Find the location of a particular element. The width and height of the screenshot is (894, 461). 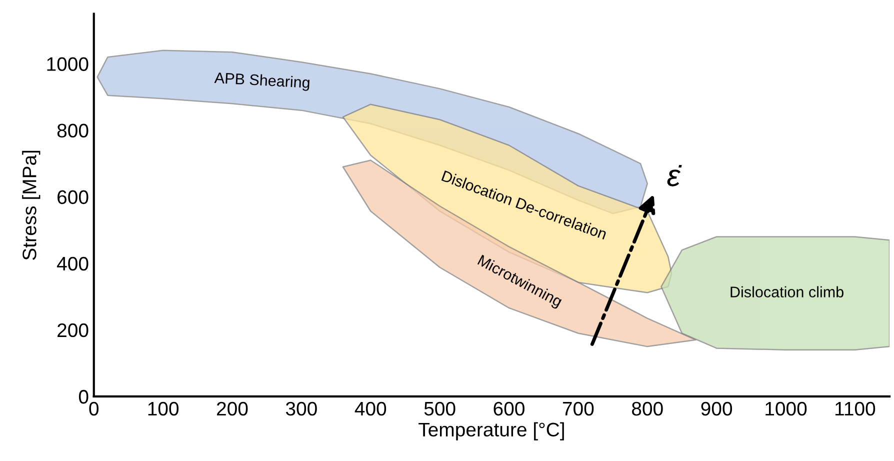

annotation: ε̇ is located at coordinates (674, 175).